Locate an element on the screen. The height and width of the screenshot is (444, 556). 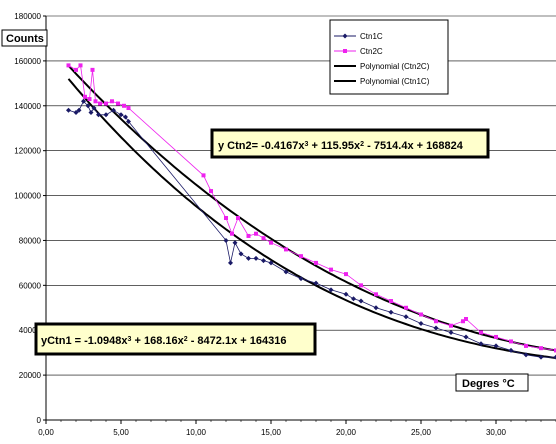
x-tick-label: 10,00 is located at coordinates (196, 432).